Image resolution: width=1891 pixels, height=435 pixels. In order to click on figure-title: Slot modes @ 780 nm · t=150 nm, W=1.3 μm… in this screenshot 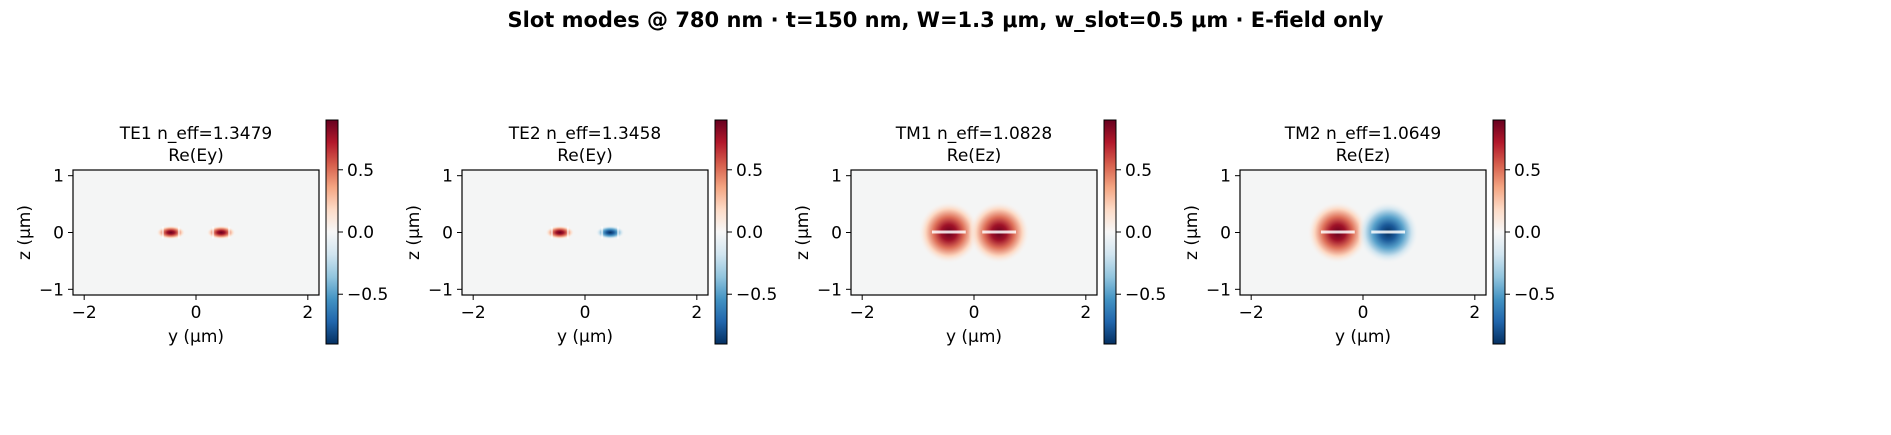, I will do `click(945, 20)`.